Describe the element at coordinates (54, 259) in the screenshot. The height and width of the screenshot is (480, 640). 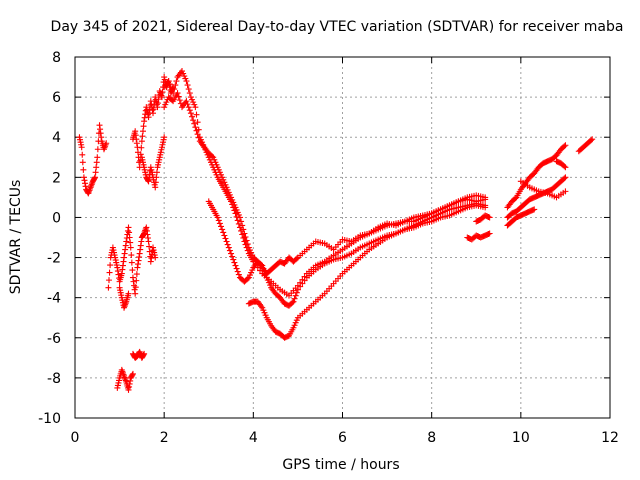
I see `y-tick-label: -2` at that location.